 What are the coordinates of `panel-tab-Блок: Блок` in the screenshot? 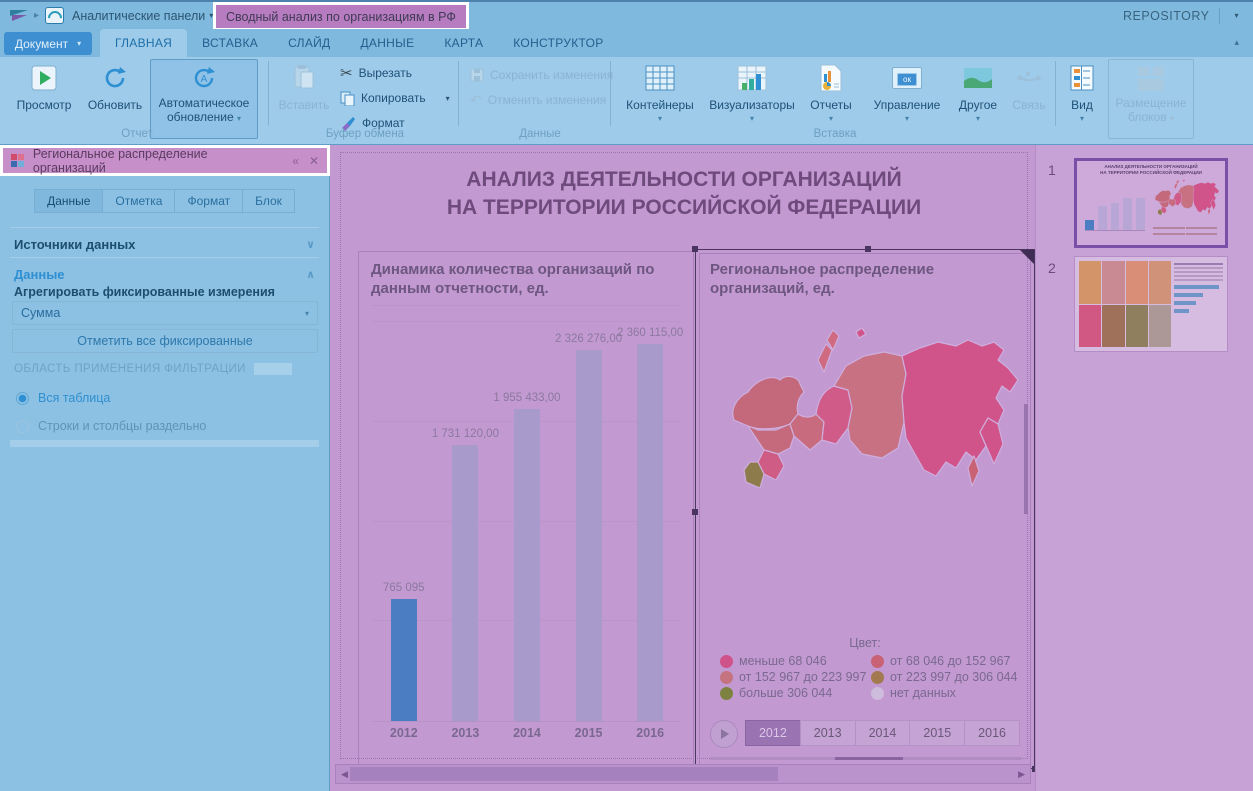 It's located at (268, 201).